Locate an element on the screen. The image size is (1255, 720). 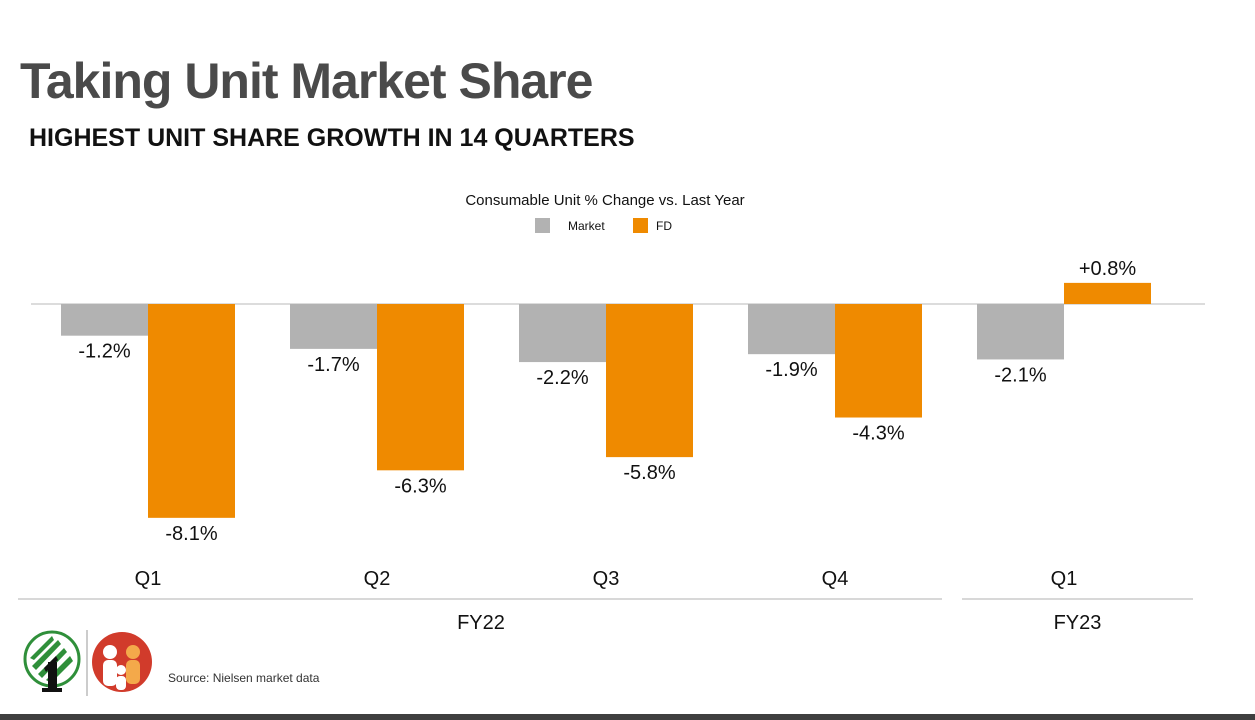
legend-label-market: Market is located at coordinates (586, 226).